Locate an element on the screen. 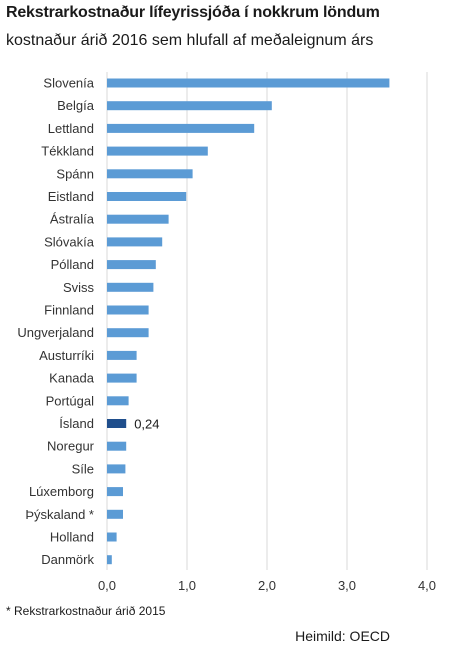 The image size is (452, 659). category-label: Þýskaland * is located at coordinates (59, 514).